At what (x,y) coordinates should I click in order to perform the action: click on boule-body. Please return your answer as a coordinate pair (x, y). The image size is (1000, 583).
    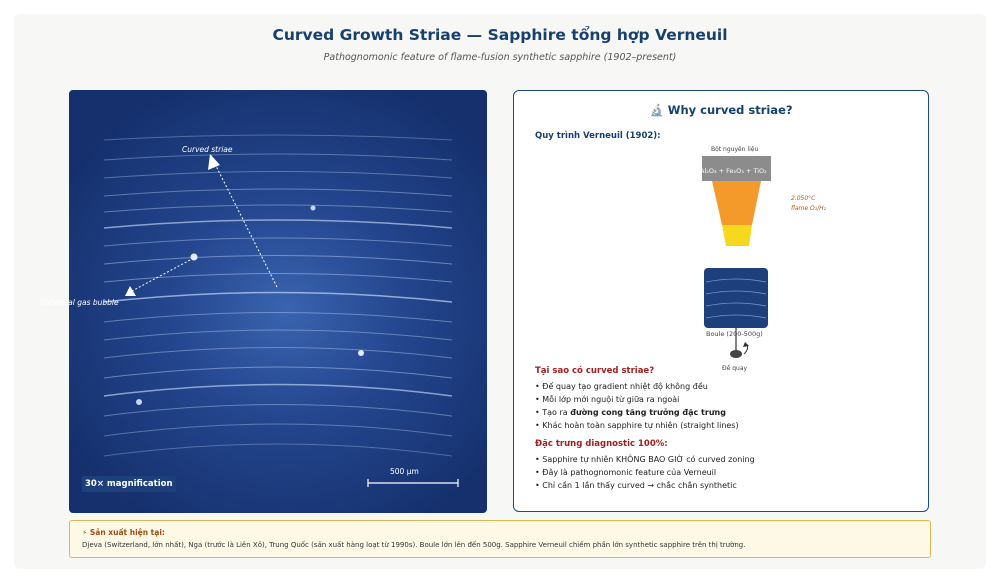
    Looking at the image, I should click on (736, 298).